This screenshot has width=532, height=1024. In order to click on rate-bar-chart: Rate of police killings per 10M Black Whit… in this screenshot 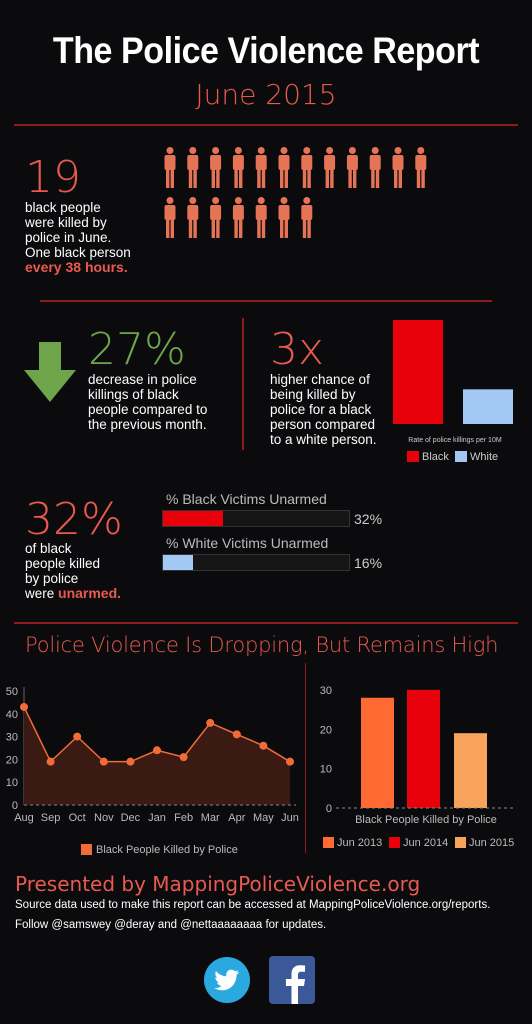, I will do `click(453, 391)`.